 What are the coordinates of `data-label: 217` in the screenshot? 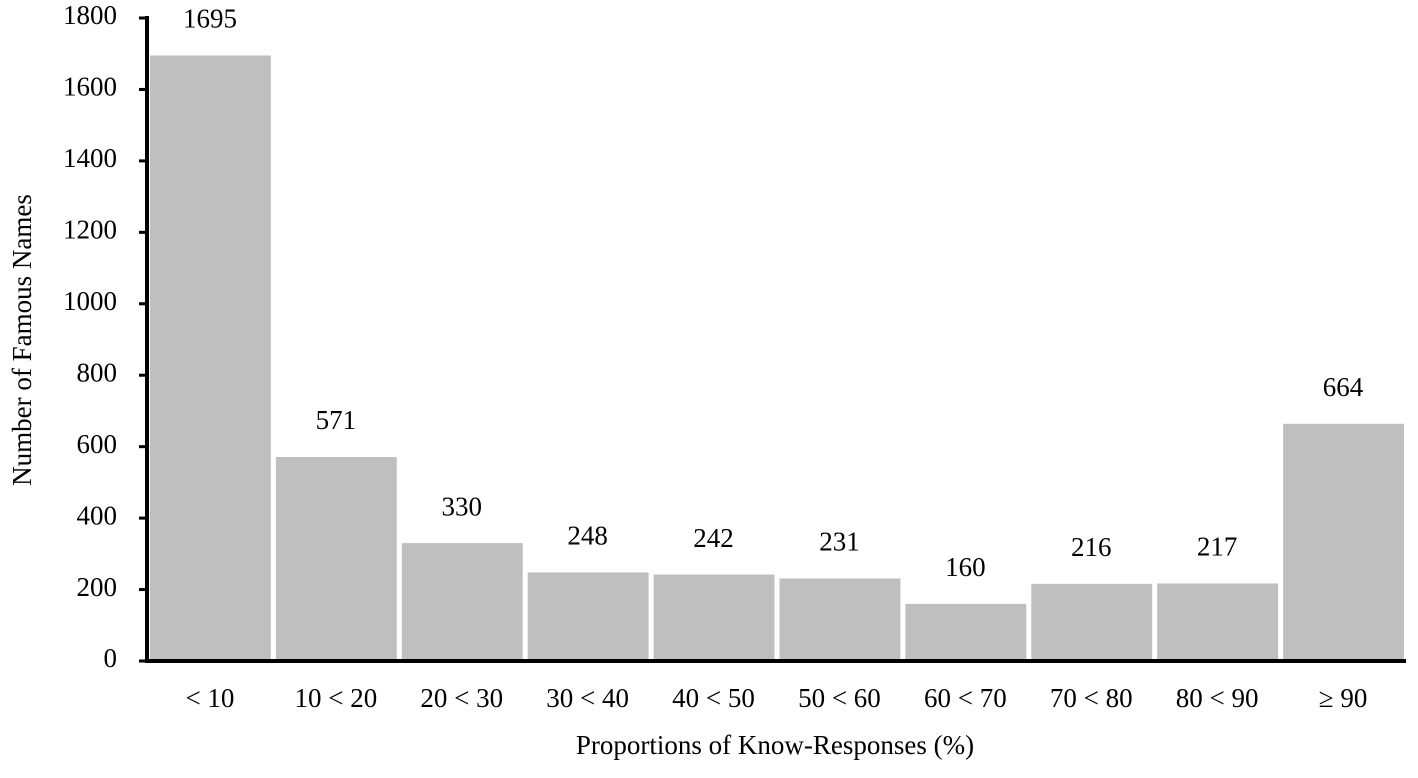 It's located at (1217, 547).